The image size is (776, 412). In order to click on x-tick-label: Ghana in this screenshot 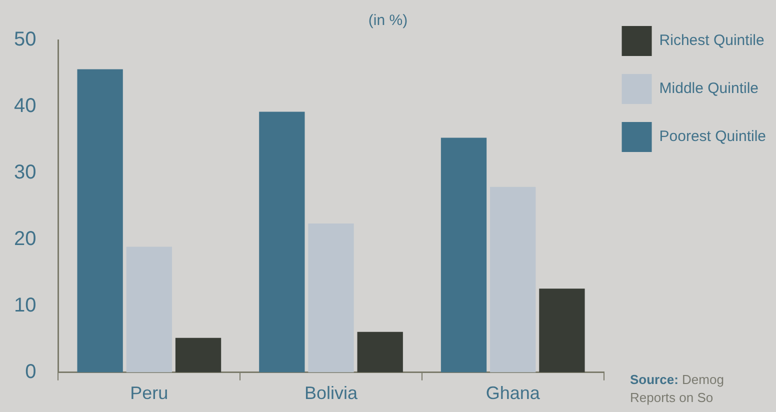, I will do `click(513, 393)`.